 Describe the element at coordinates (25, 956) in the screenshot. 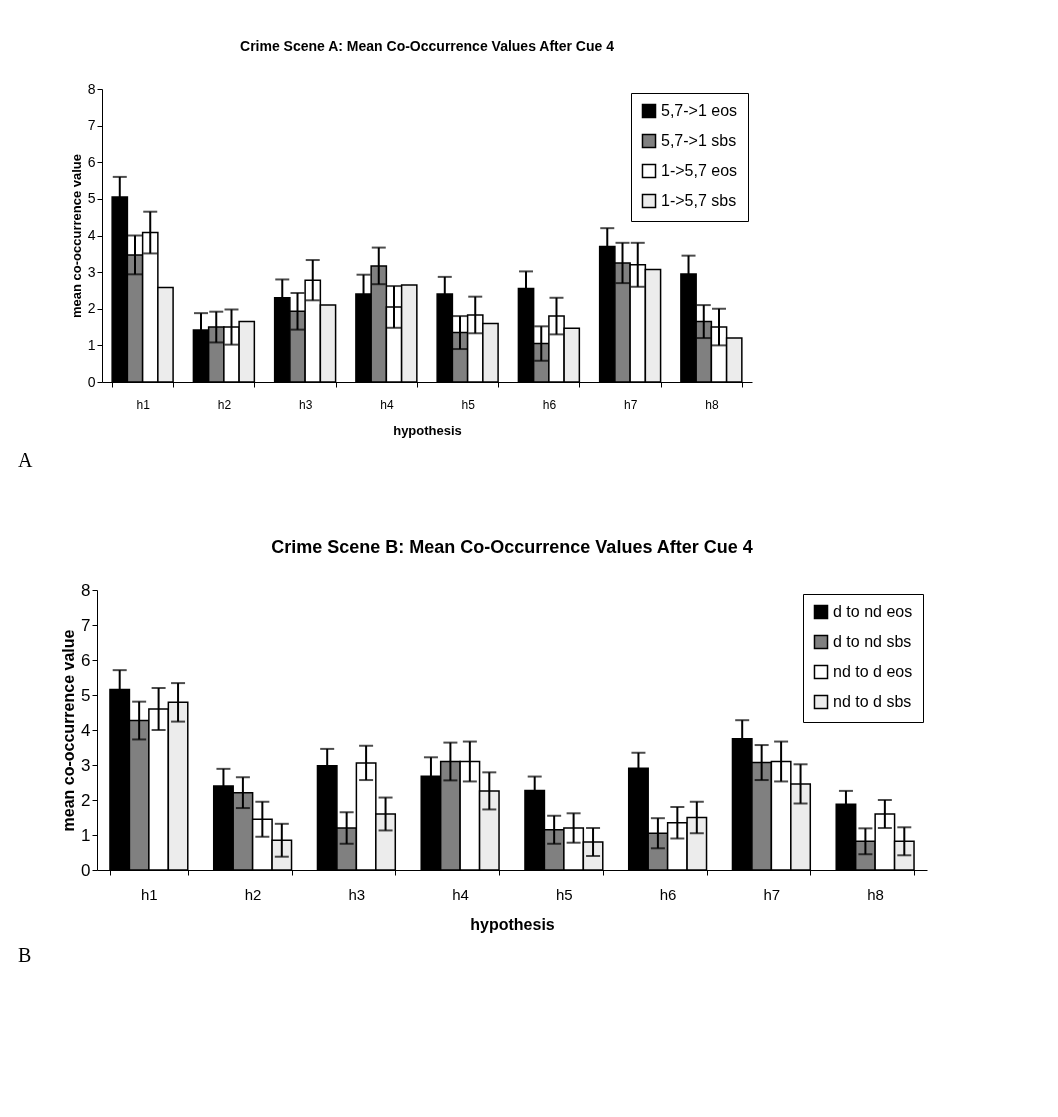

I see `text: B` at that location.